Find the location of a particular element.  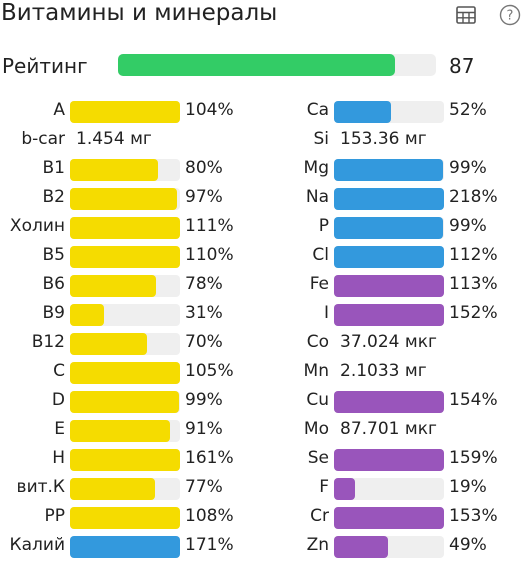

minerals-amount: 87.701 мкг is located at coordinates (388, 429).